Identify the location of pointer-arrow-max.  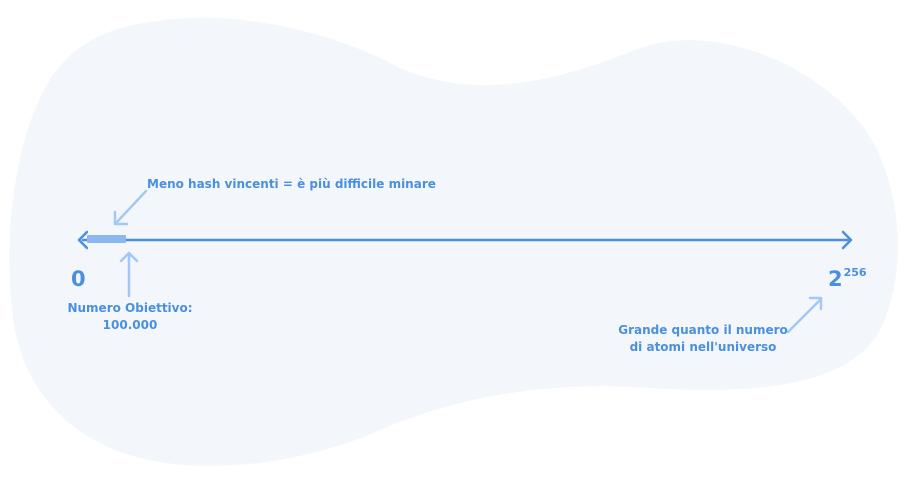
(804, 315).